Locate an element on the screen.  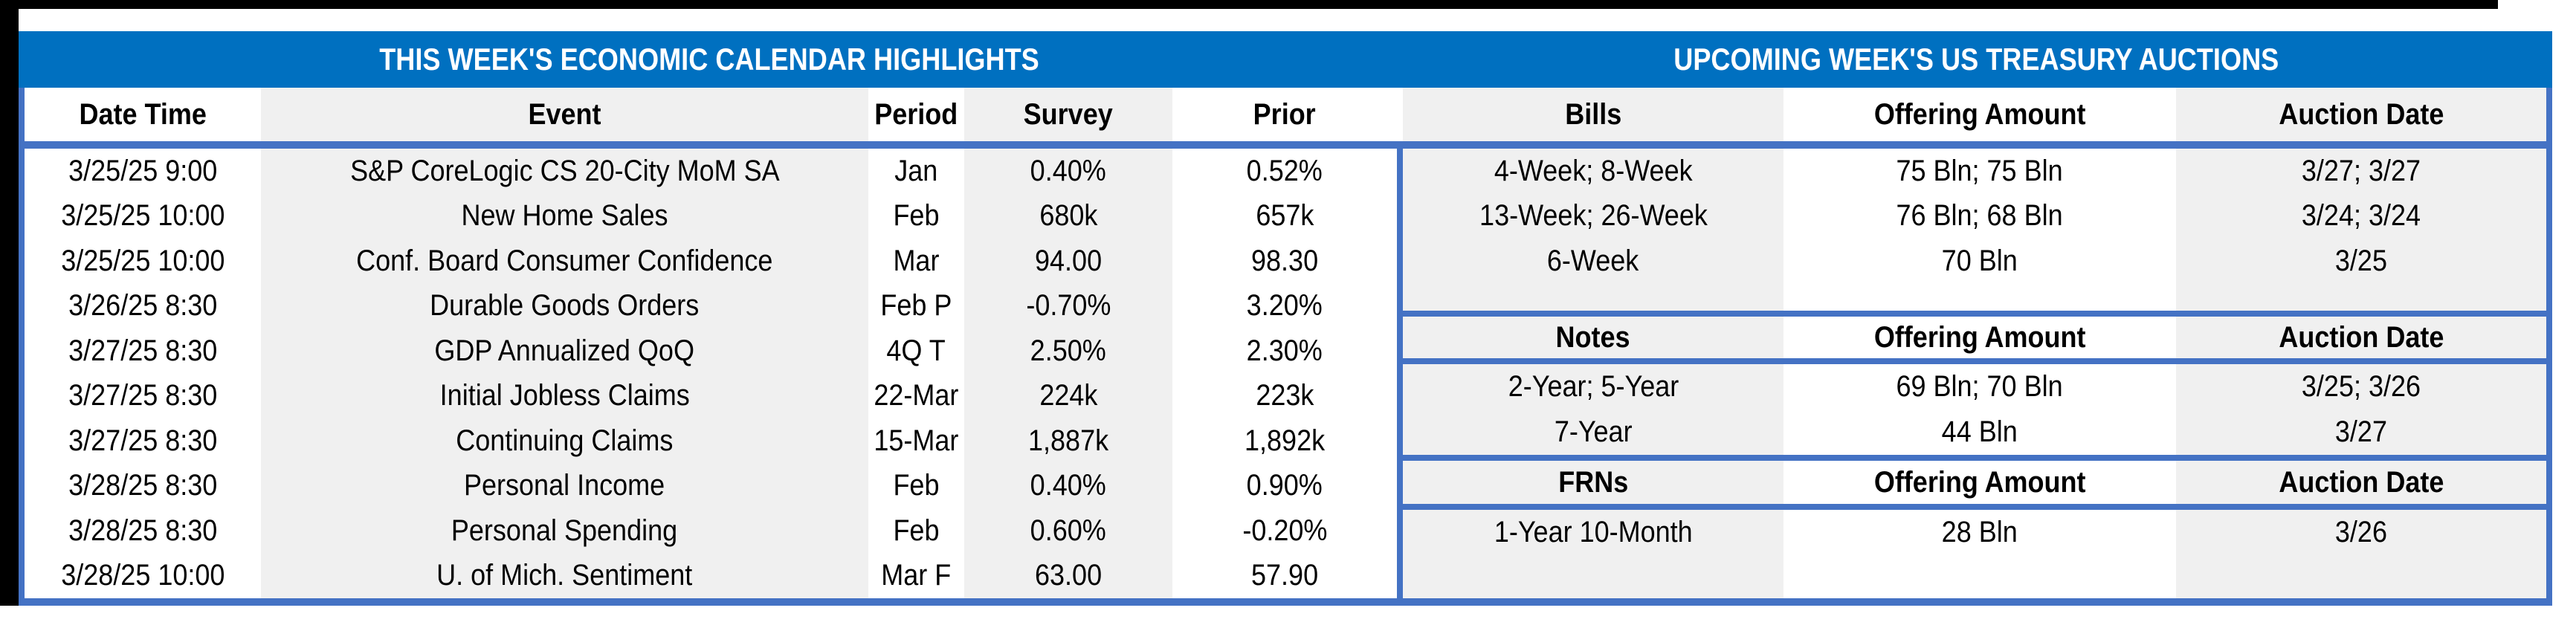
table-cell: 0.90% is located at coordinates (1284, 486).